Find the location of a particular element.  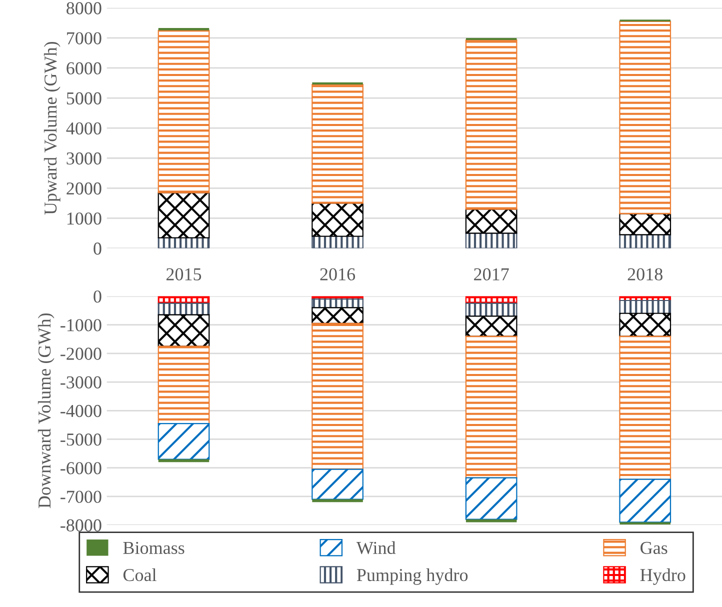

y-tick-label: 7000 is located at coordinates (84, 38).